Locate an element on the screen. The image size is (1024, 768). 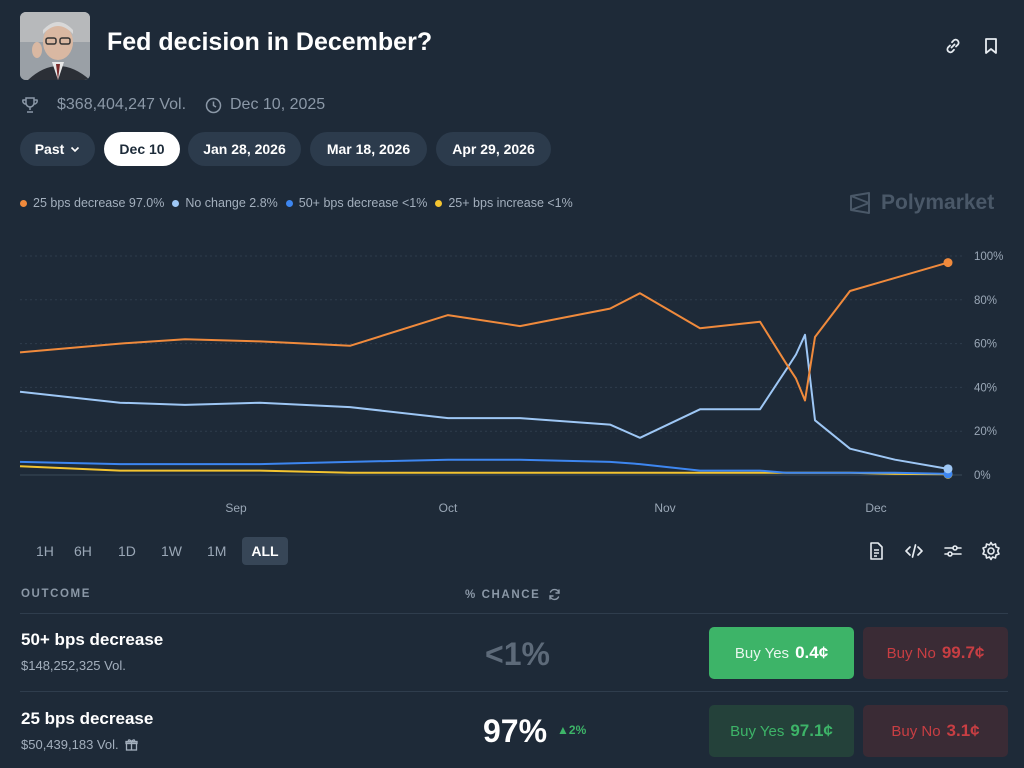
legend-item-25-bps-increase: 25+ bps increase <1% is located at coordinates (504, 203).